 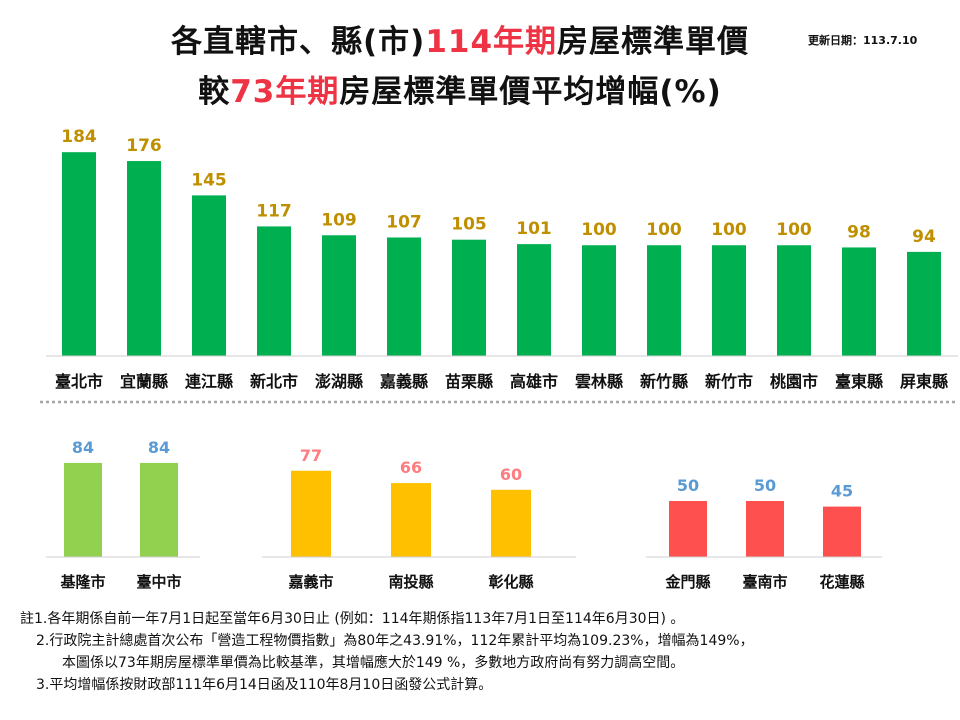 What do you see at coordinates (79, 381) in the screenshot?
I see `category-label: 臺北市` at bounding box center [79, 381].